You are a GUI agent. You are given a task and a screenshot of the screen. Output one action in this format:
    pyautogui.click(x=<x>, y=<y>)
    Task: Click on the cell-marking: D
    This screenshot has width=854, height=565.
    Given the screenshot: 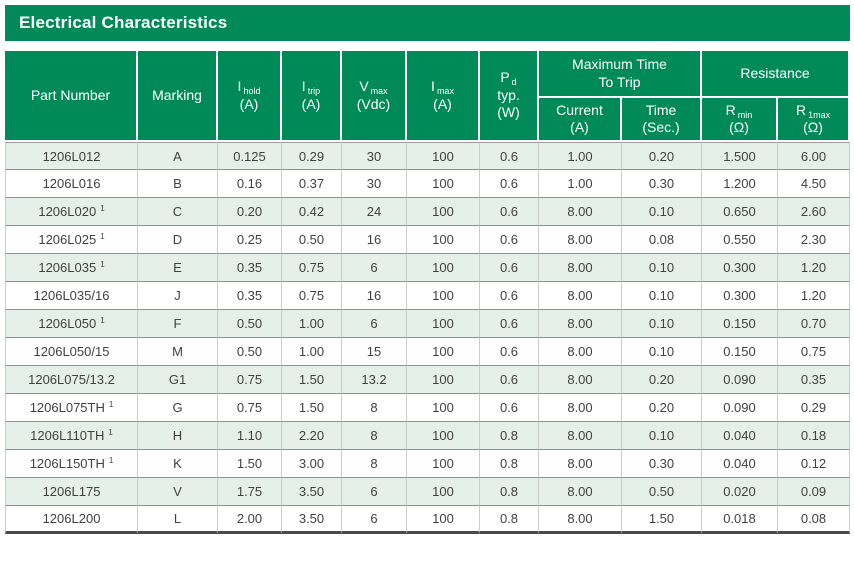 What is the action you would take?
    pyautogui.click(x=178, y=240)
    